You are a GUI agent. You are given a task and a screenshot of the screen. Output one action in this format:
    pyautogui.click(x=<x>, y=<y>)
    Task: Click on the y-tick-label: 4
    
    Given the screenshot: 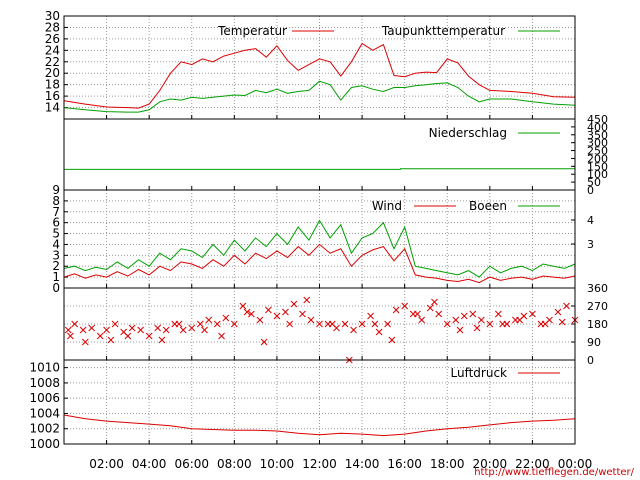 What is the action you would take?
    pyautogui.click(x=56, y=244)
    